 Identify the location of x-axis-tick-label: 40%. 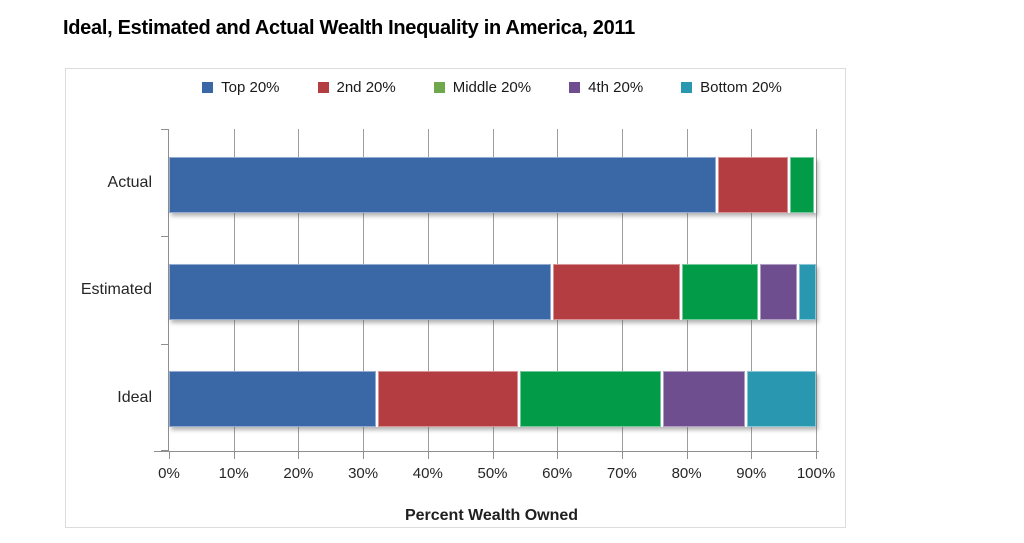
(427, 473).